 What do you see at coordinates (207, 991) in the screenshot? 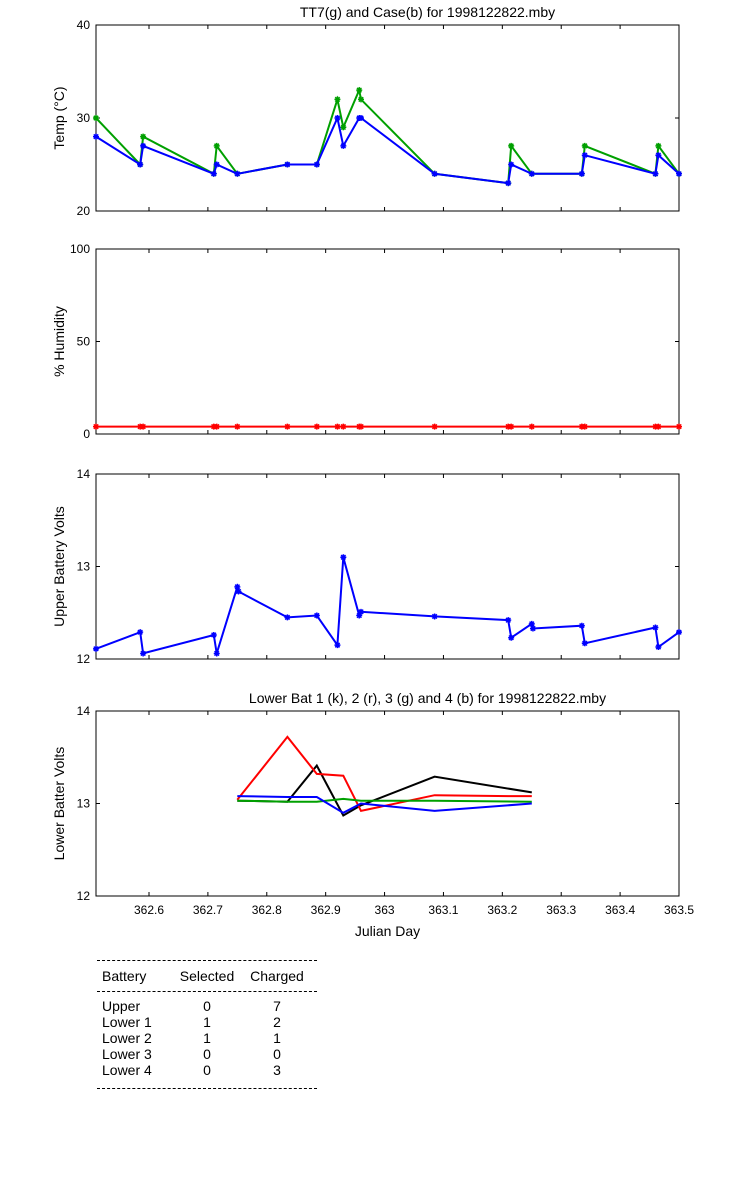
I see `table-header-divider` at bounding box center [207, 991].